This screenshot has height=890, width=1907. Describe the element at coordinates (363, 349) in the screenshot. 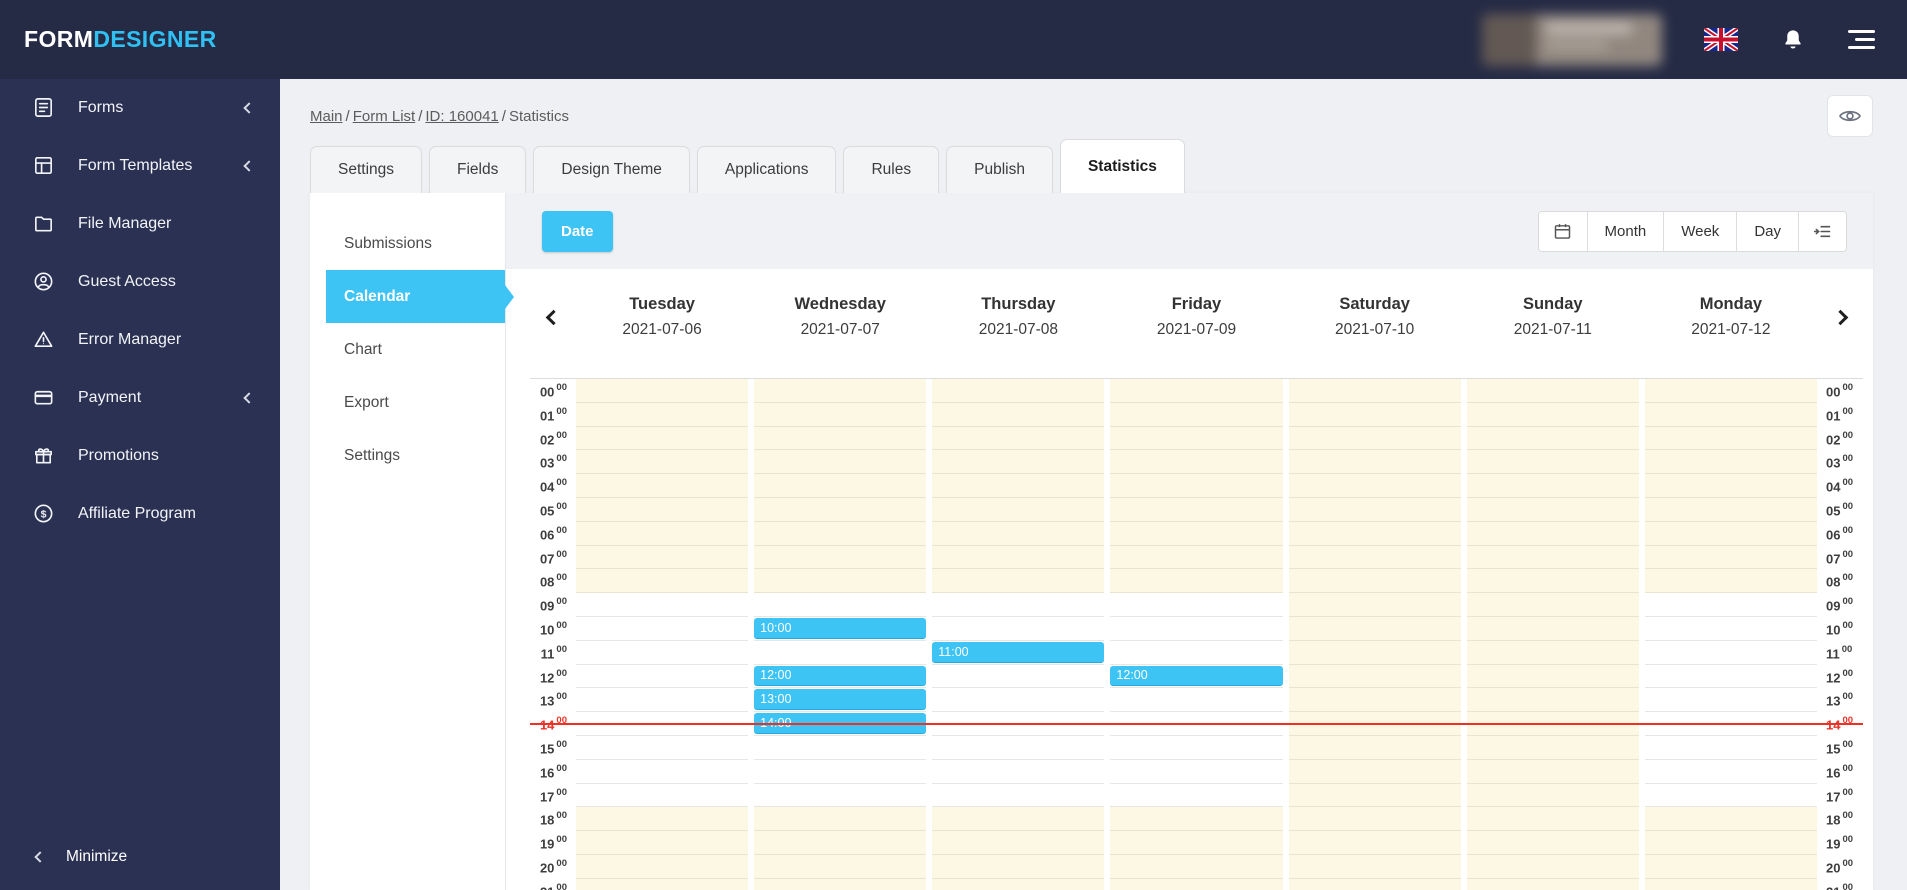

I see `subnav-item-chart: Chart` at that location.